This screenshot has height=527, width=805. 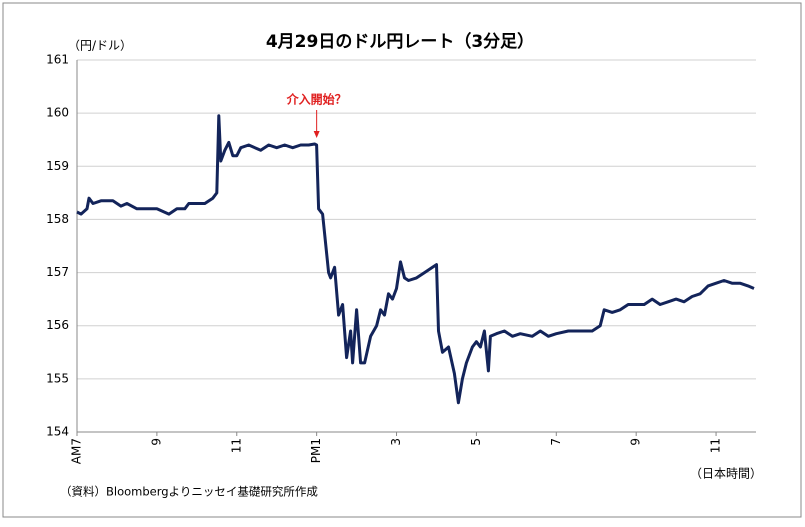 What do you see at coordinates (316, 450) in the screenshot?
I see `x-tick-label: PM1` at bounding box center [316, 450].